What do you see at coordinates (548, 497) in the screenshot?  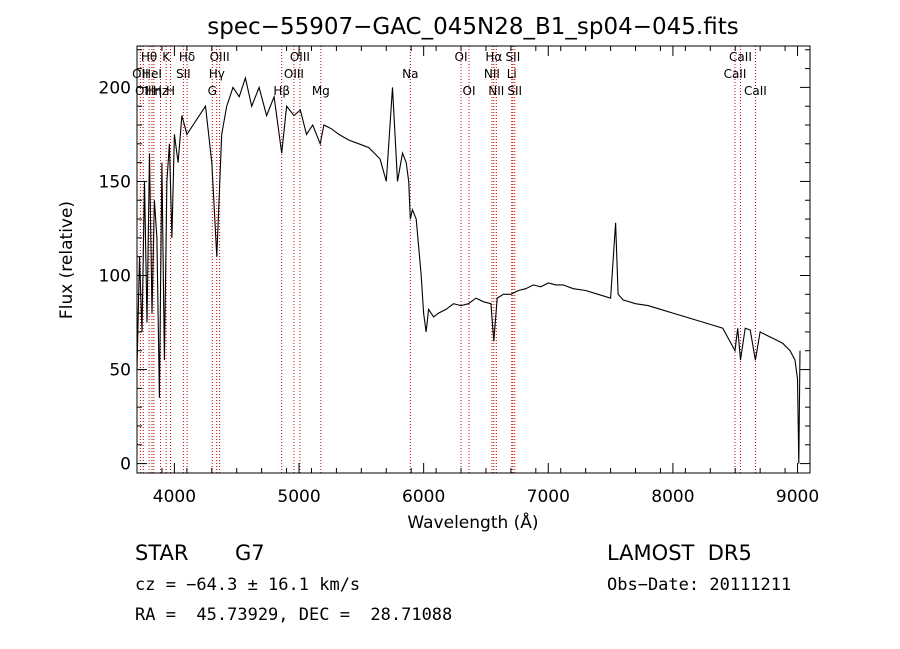 I see `x-tick-label: 7000` at bounding box center [548, 497].